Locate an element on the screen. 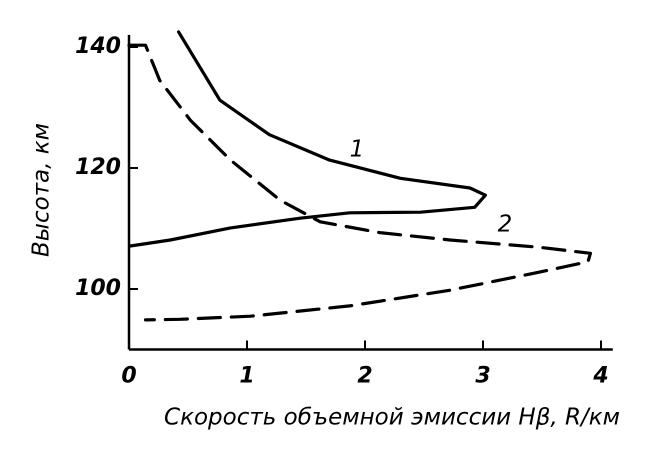 This screenshot has width=659, height=471. y-tick-label: 140 is located at coordinates (98, 46).